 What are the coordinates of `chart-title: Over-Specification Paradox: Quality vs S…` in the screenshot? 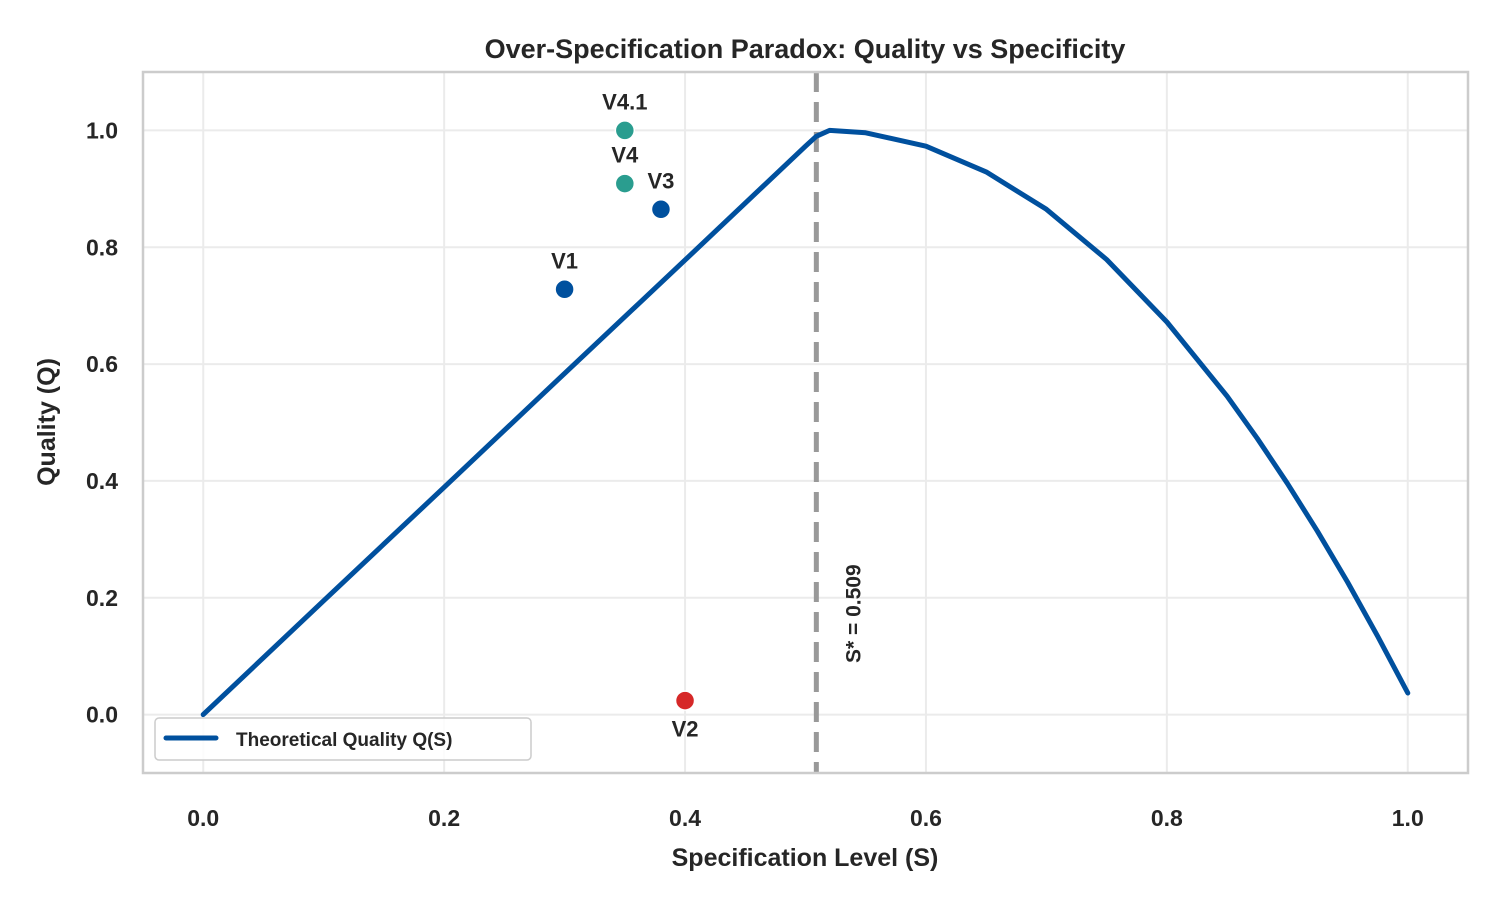 It's located at (805, 49).